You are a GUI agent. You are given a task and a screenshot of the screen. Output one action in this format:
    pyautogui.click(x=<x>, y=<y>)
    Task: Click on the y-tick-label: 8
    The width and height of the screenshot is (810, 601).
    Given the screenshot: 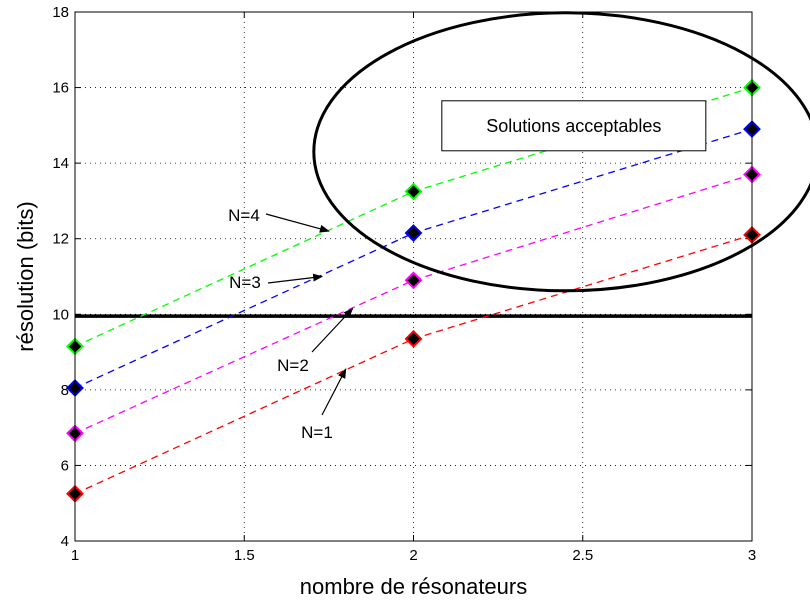 What is the action you would take?
    pyautogui.click(x=65, y=390)
    